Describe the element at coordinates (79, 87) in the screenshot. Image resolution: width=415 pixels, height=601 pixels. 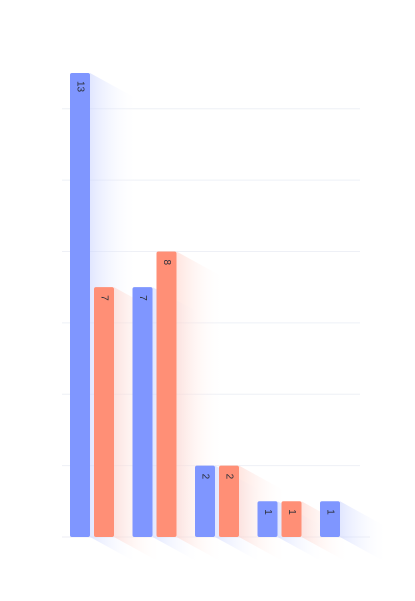
I see `bar-value-label: 13` at that location.